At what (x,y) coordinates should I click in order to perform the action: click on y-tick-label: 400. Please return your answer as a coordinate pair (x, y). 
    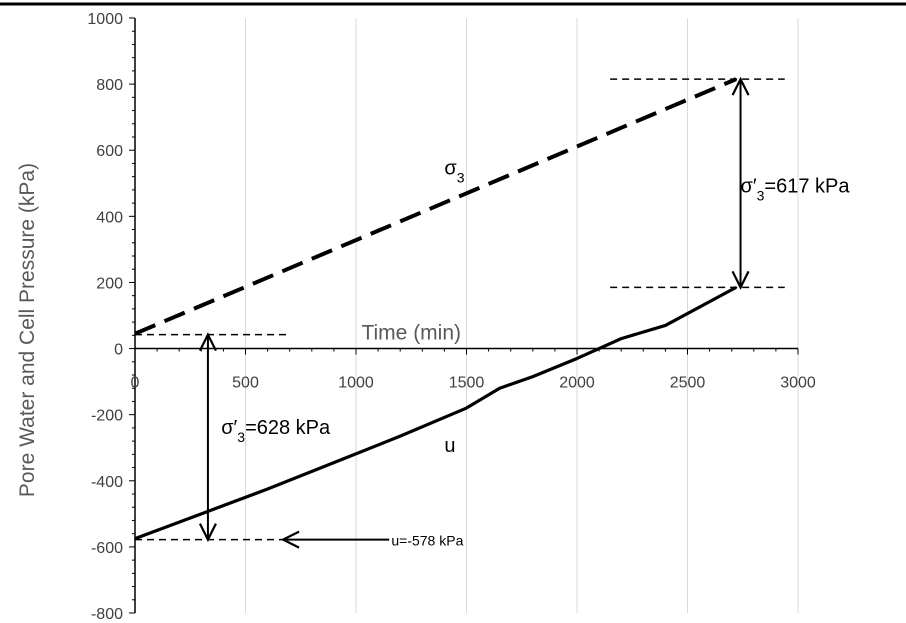
    Looking at the image, I should click on (109, 217).